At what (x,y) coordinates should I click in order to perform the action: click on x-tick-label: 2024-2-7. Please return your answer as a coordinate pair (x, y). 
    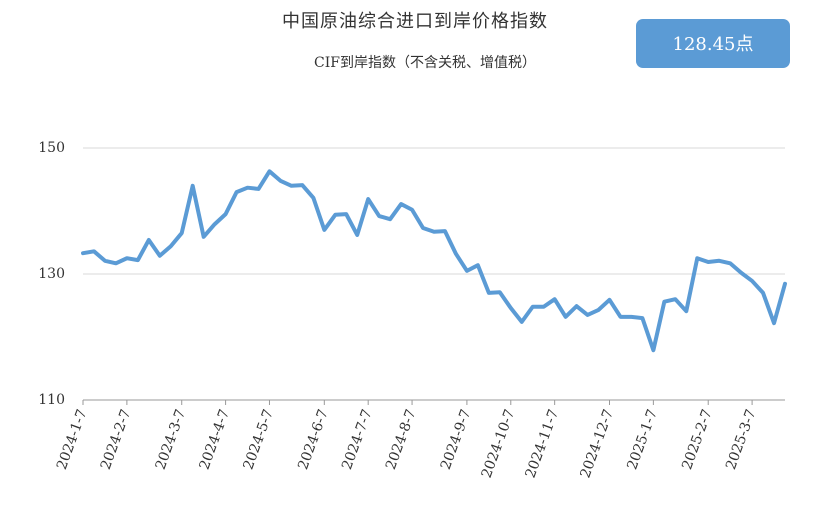
    Looking at the image, I should click on (116, 439).